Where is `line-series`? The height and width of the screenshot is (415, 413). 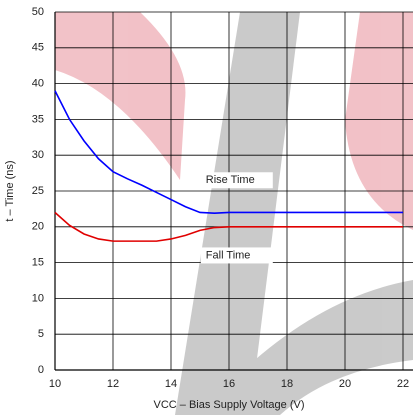 line-series is located at coordinates (228, 226).